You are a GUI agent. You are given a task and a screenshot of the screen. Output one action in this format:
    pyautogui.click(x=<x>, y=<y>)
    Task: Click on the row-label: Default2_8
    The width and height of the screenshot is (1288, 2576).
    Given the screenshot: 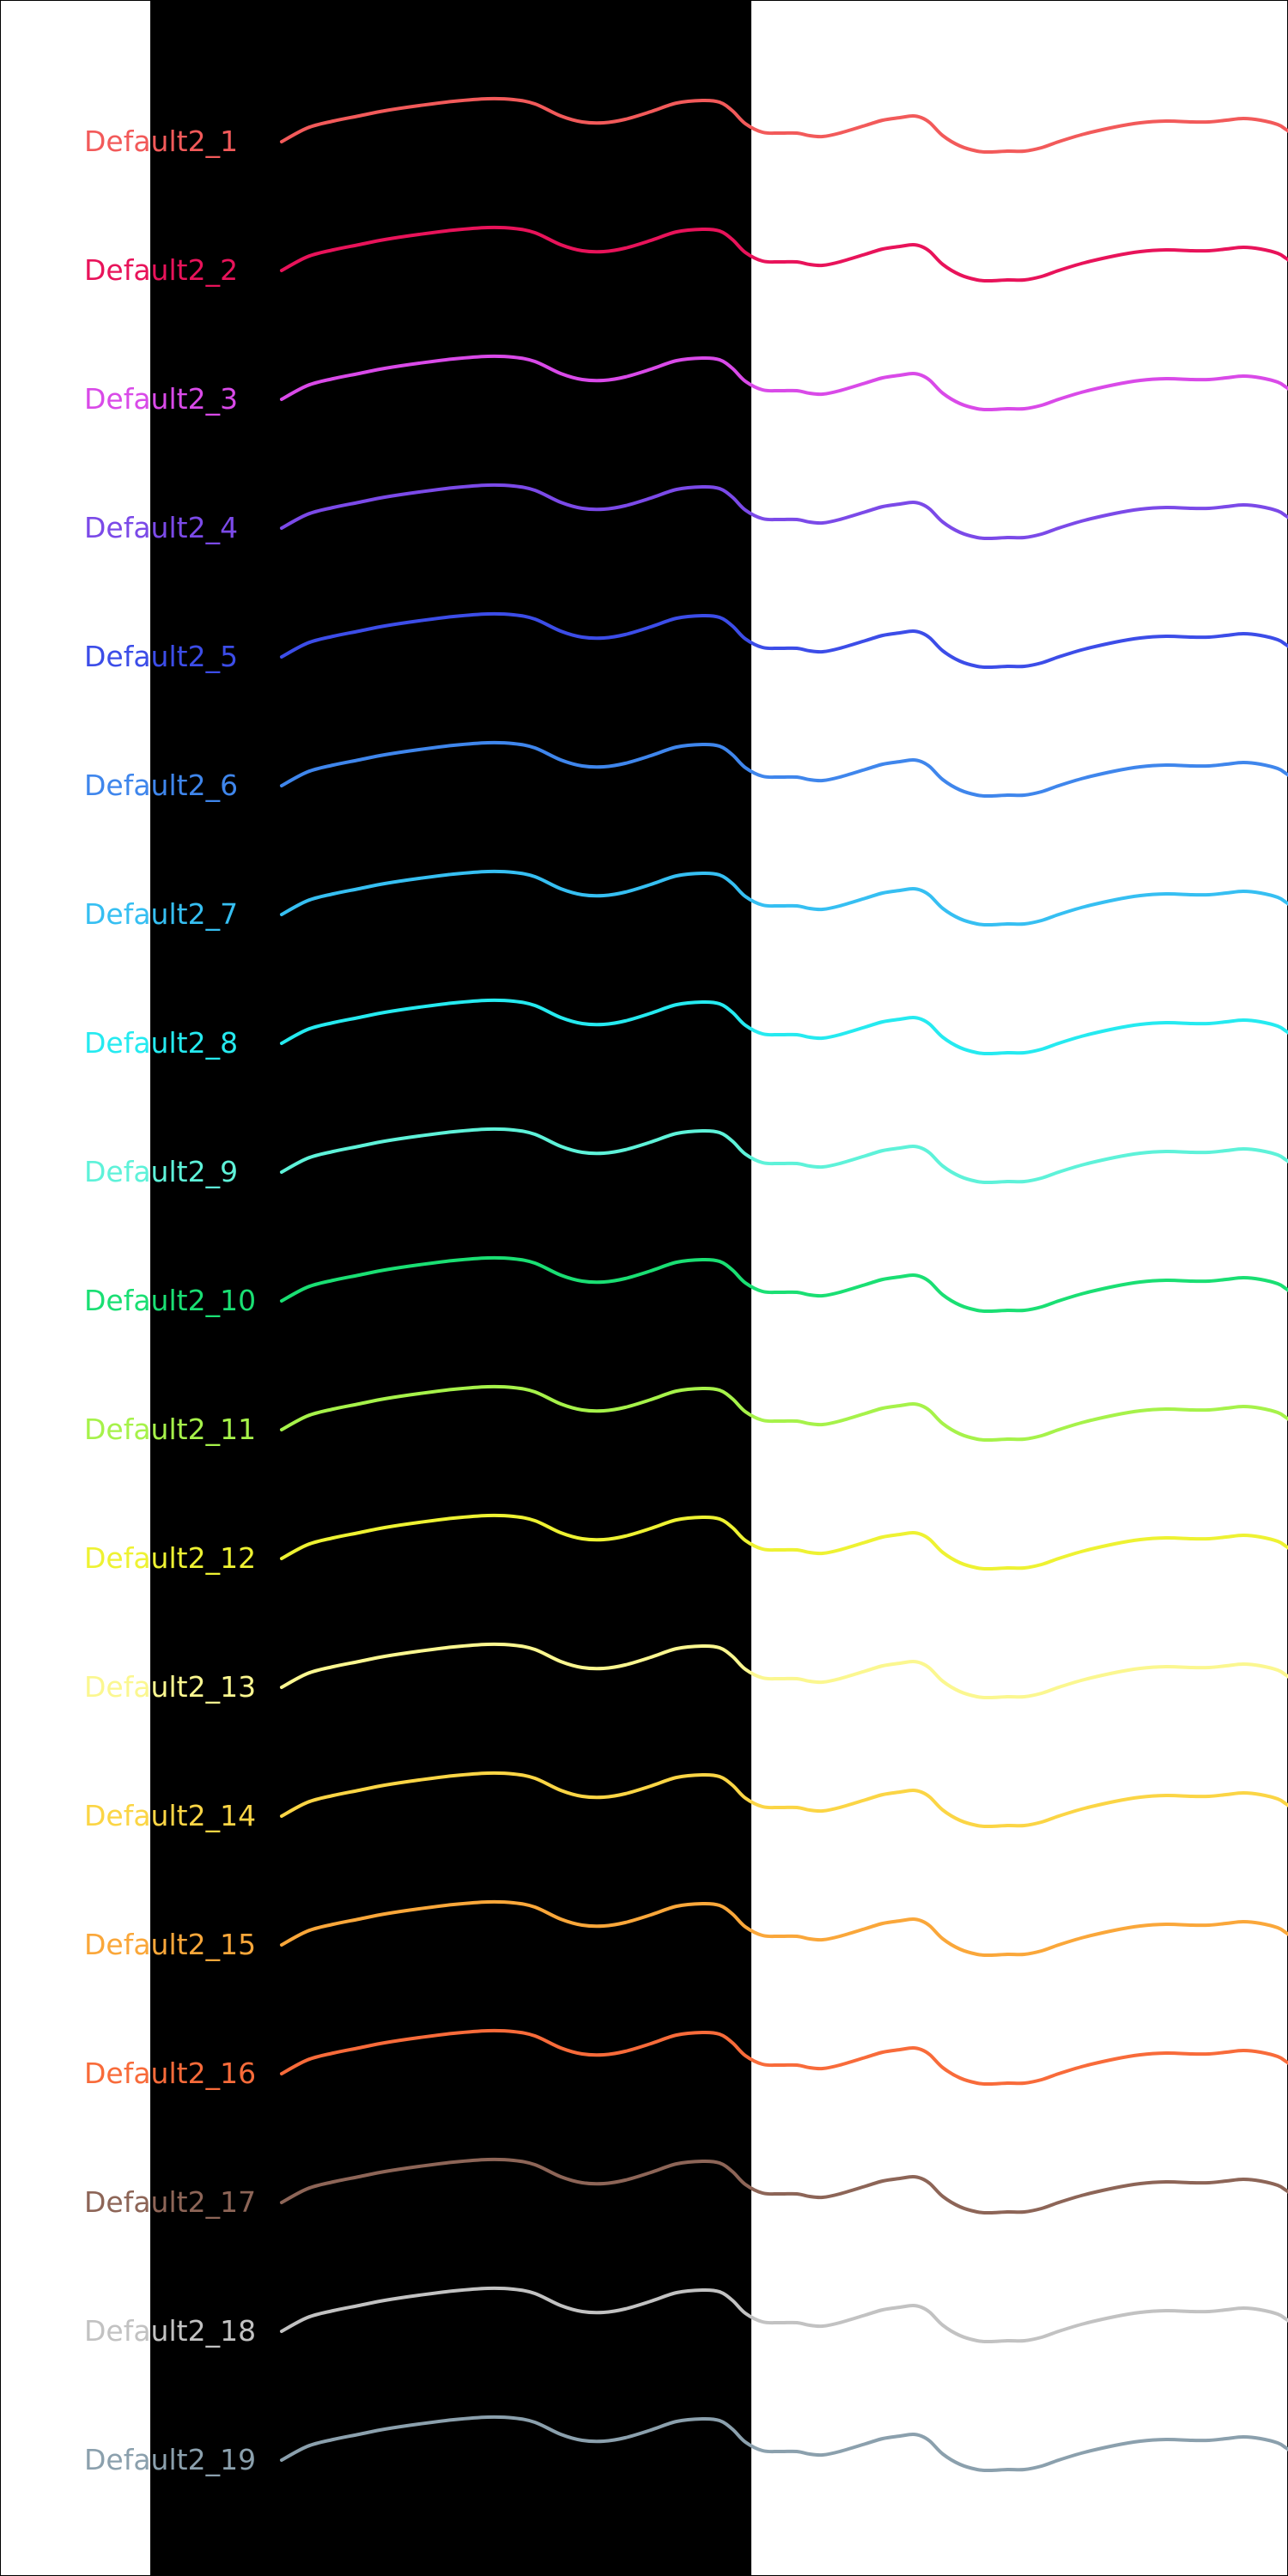 What is the action you would take?
    pyautogui.click(x=161, y=1043)
    